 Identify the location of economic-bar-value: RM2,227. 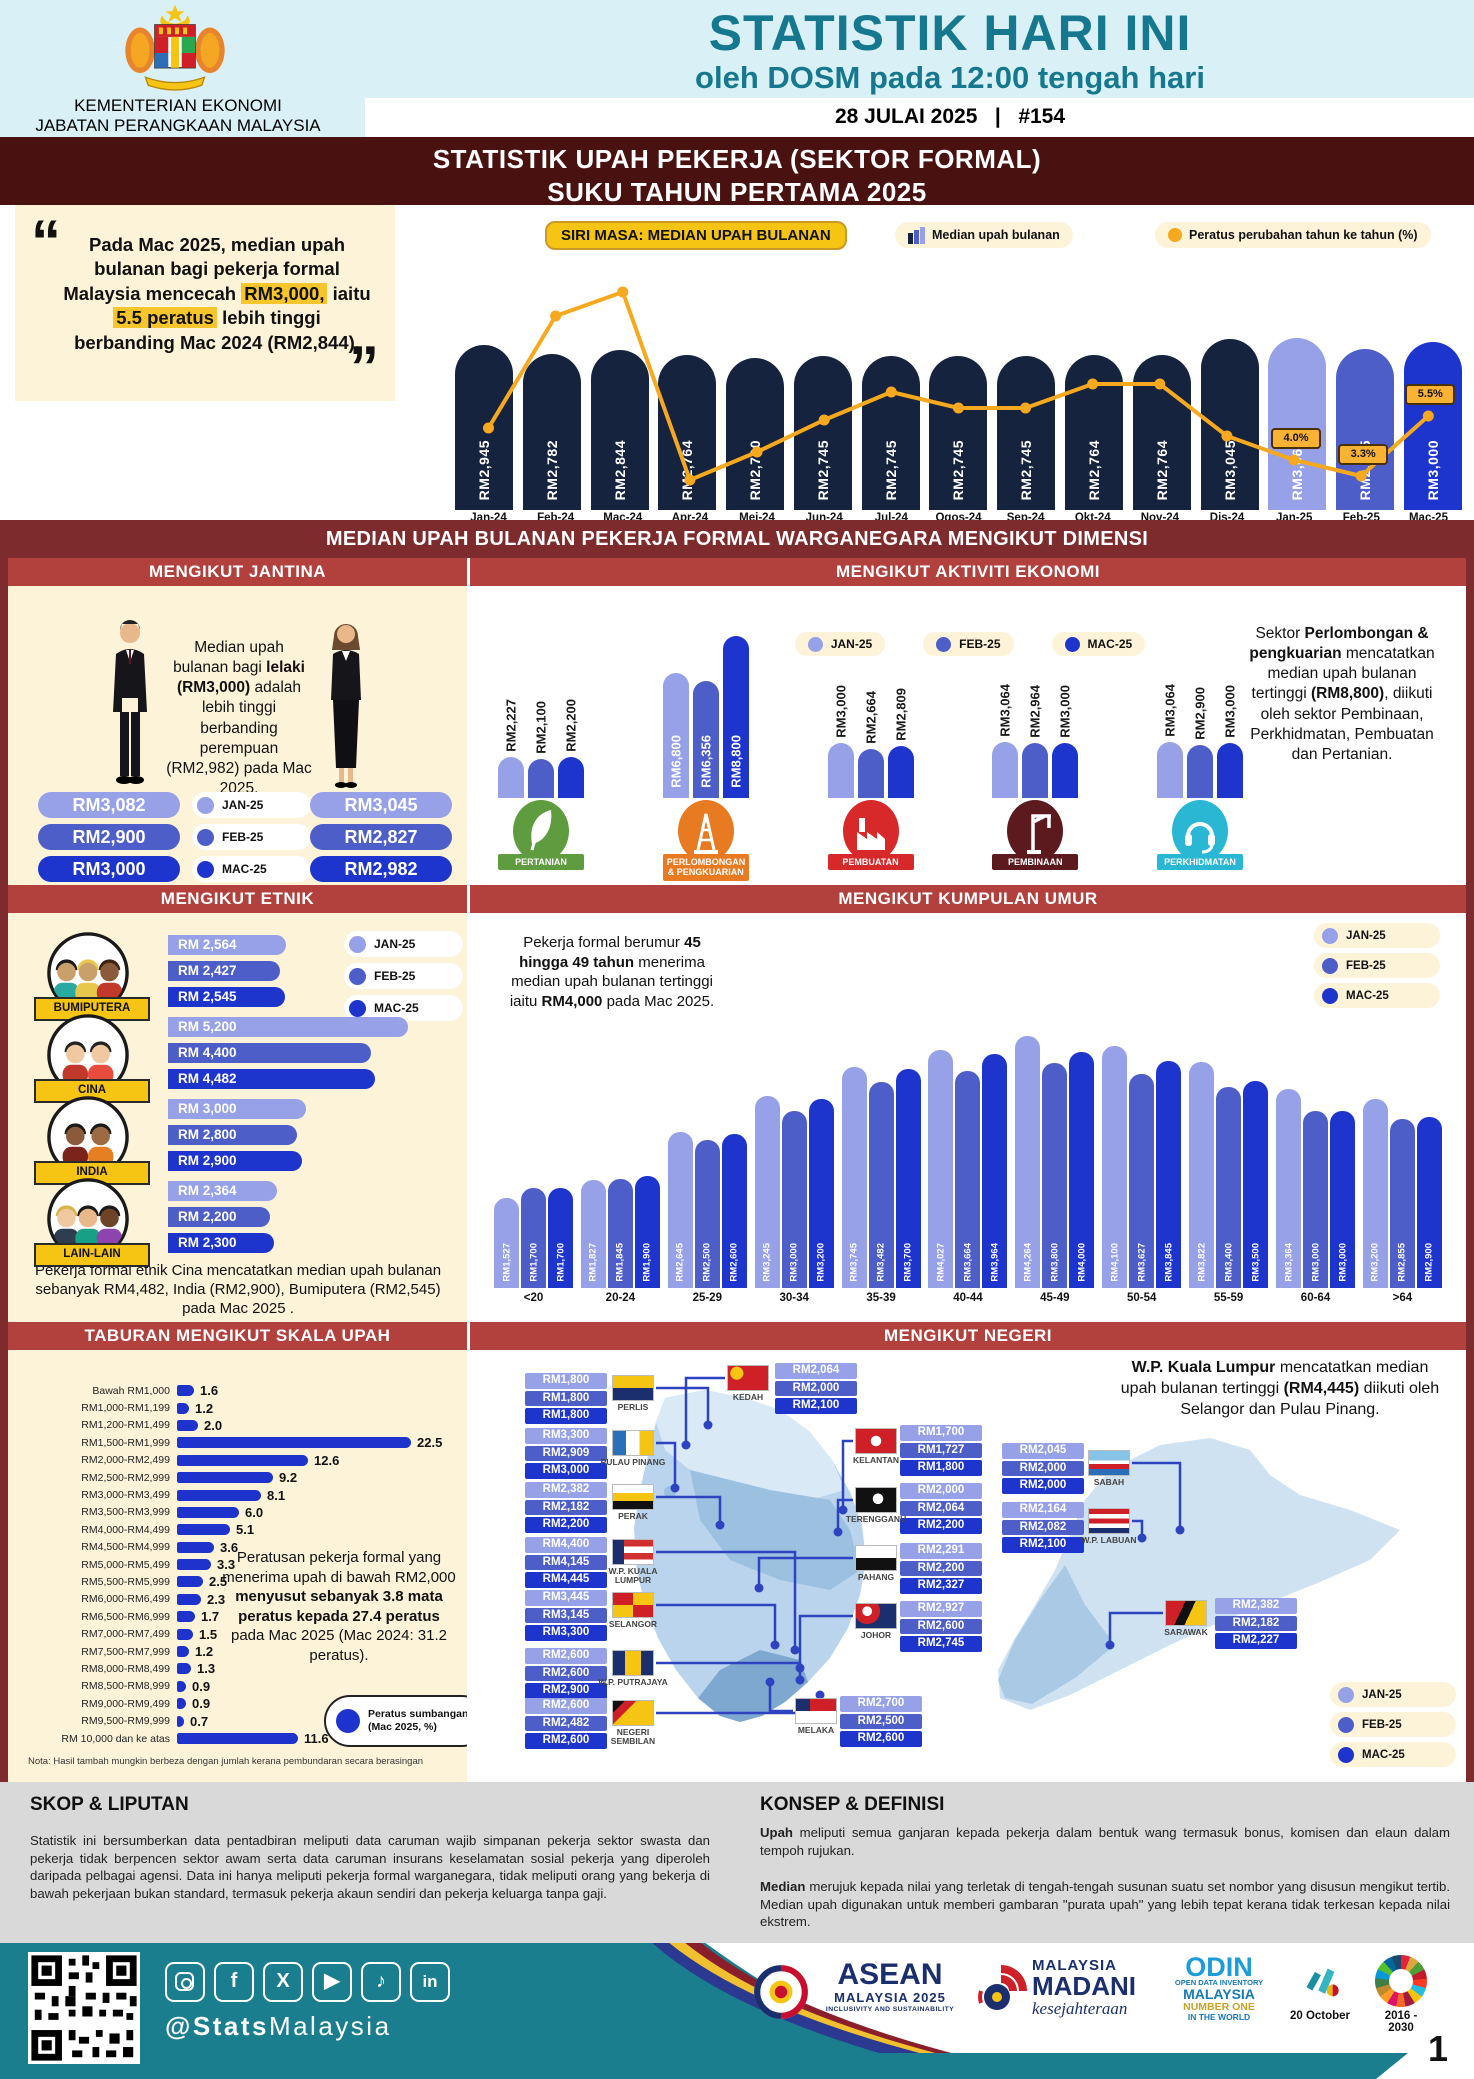
(511, 725).